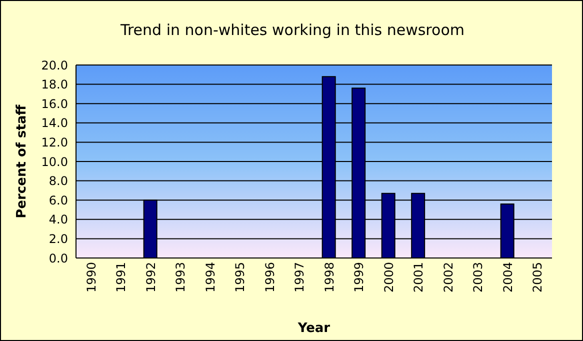 This screenshot has height=341, width=583. What do you see at coordinates (537, 277) in the screenshot?
I see `x-tick-label: 2005` at bounding box center [537, 277].